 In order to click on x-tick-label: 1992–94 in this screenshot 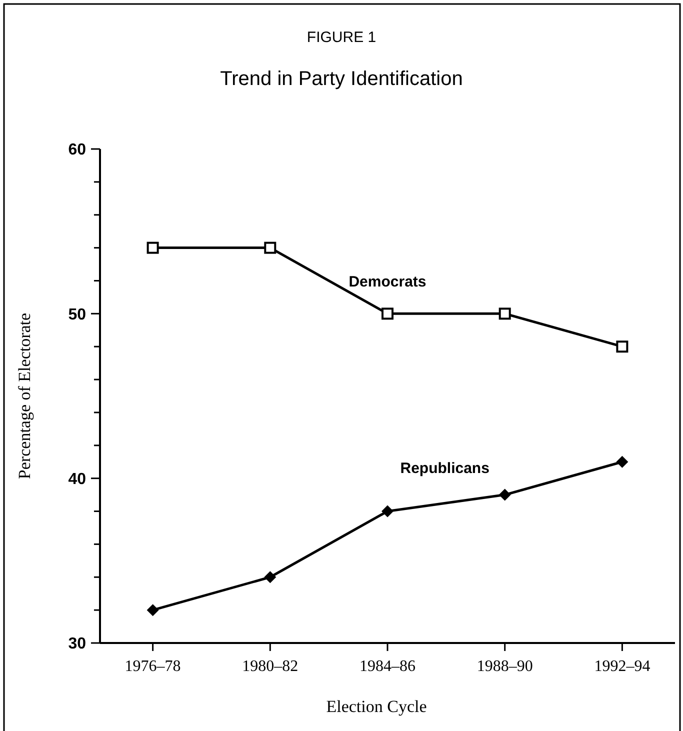, I will do `click(622, 666)`.